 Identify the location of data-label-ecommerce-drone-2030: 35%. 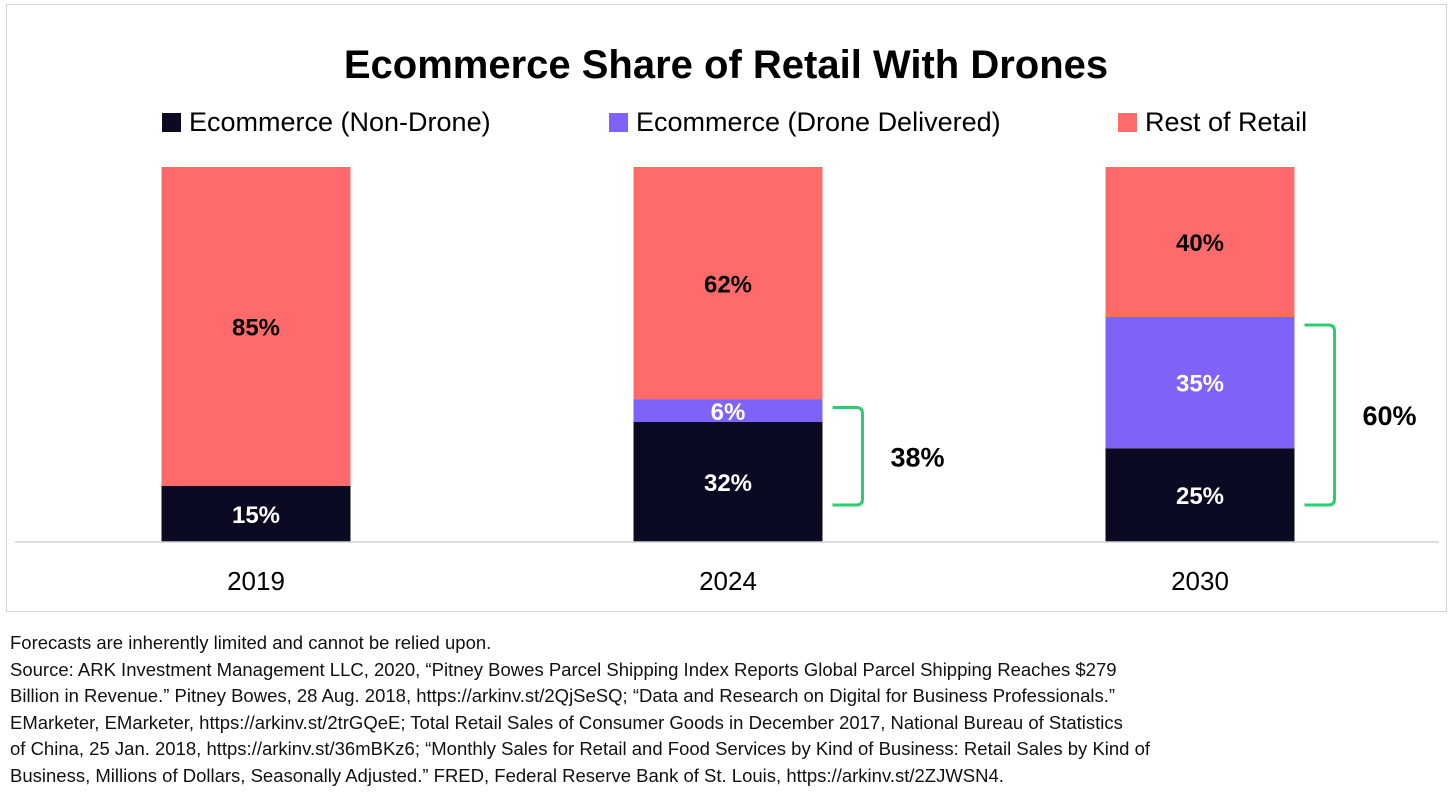
(1200, 384).